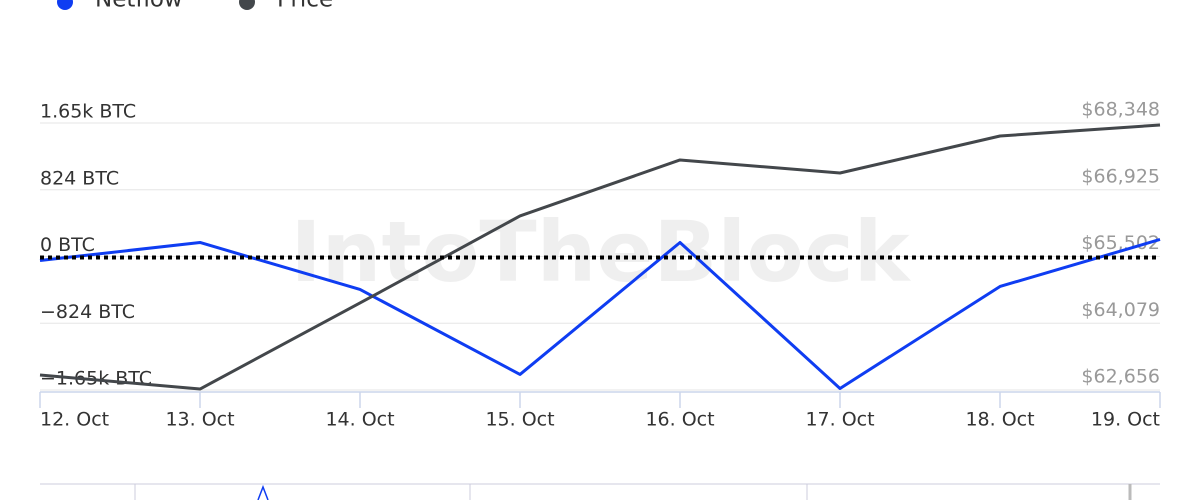  Describe the element at coordinates (139, 6) in the screenshot. I see `legend-label: Netflow` at that location.